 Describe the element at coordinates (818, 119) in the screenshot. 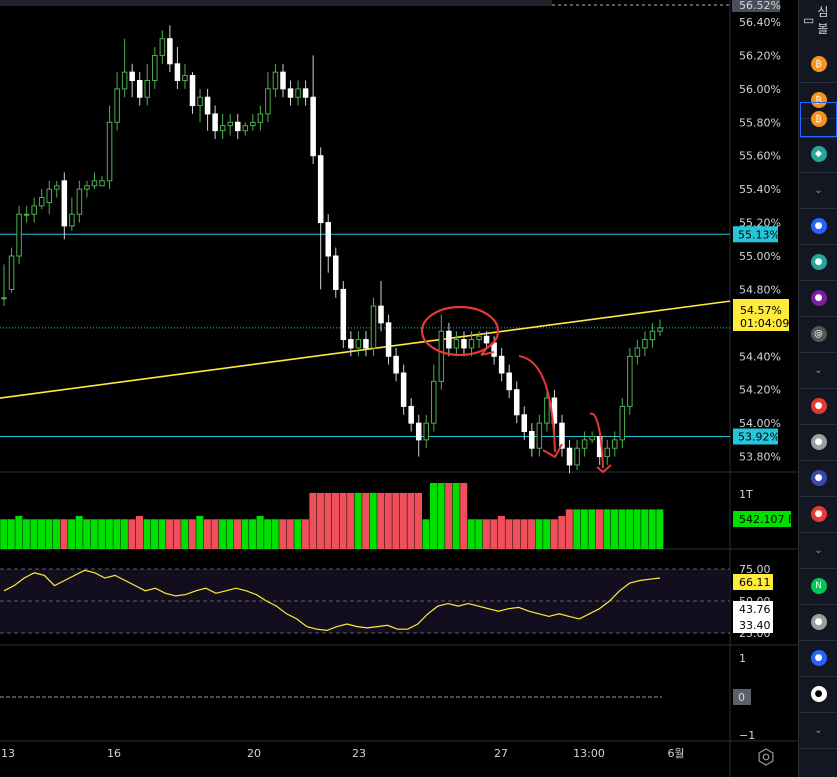

I see `sidebar-item-coin-3: ₿` at that location.